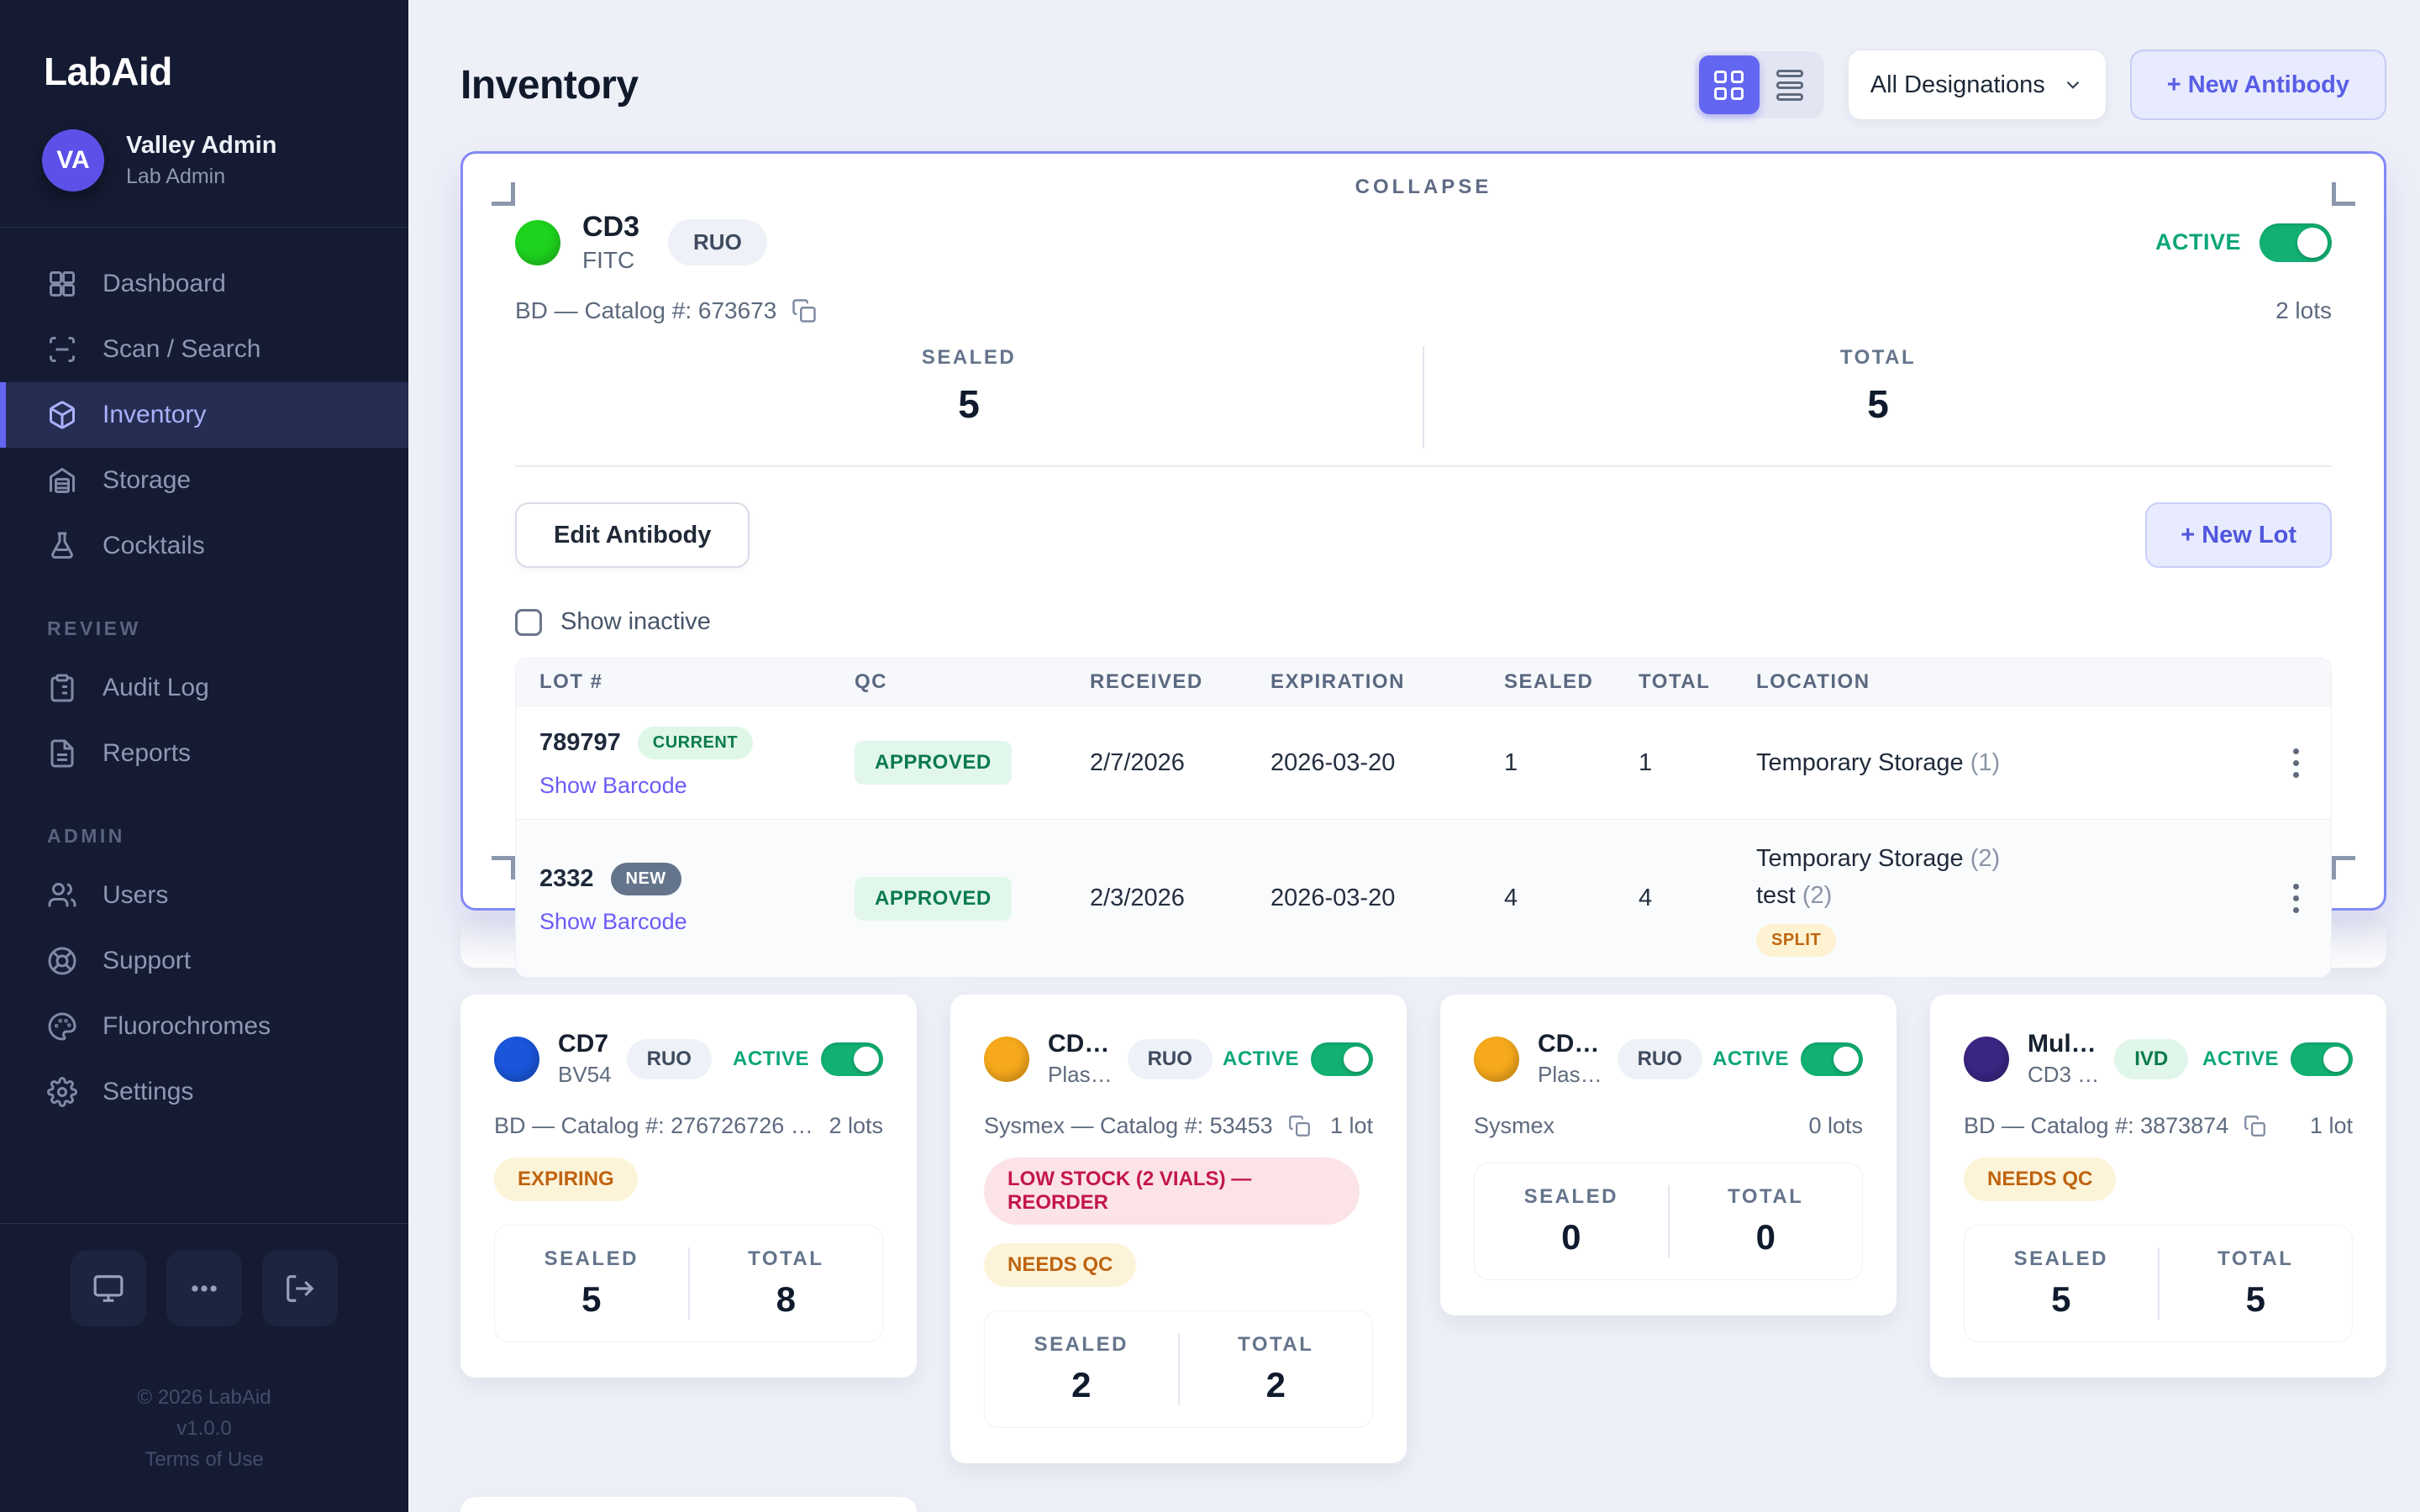 Image resolution: width=2420 pixels, height=1512 pixels. What do you see at coordinates (1423, 1504) in the screenshot?
I see `antibody-card-grid-row-2: Mul… CD3 … IVD ACTIVE` at bounding box center [1423, 1504].